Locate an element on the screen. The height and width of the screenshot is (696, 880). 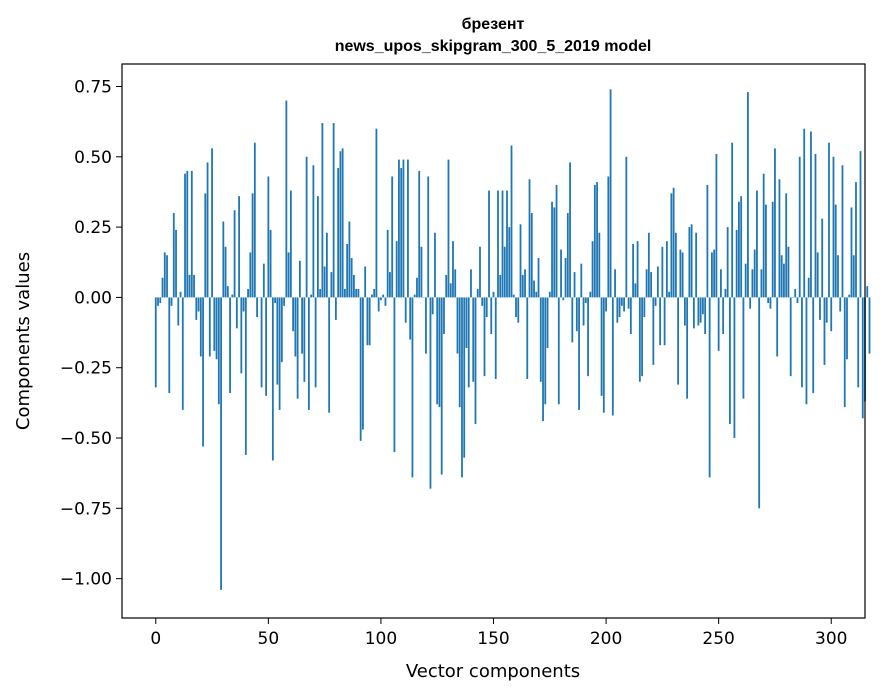
x-tick-label: 100 is located at coordinates (381, 639).